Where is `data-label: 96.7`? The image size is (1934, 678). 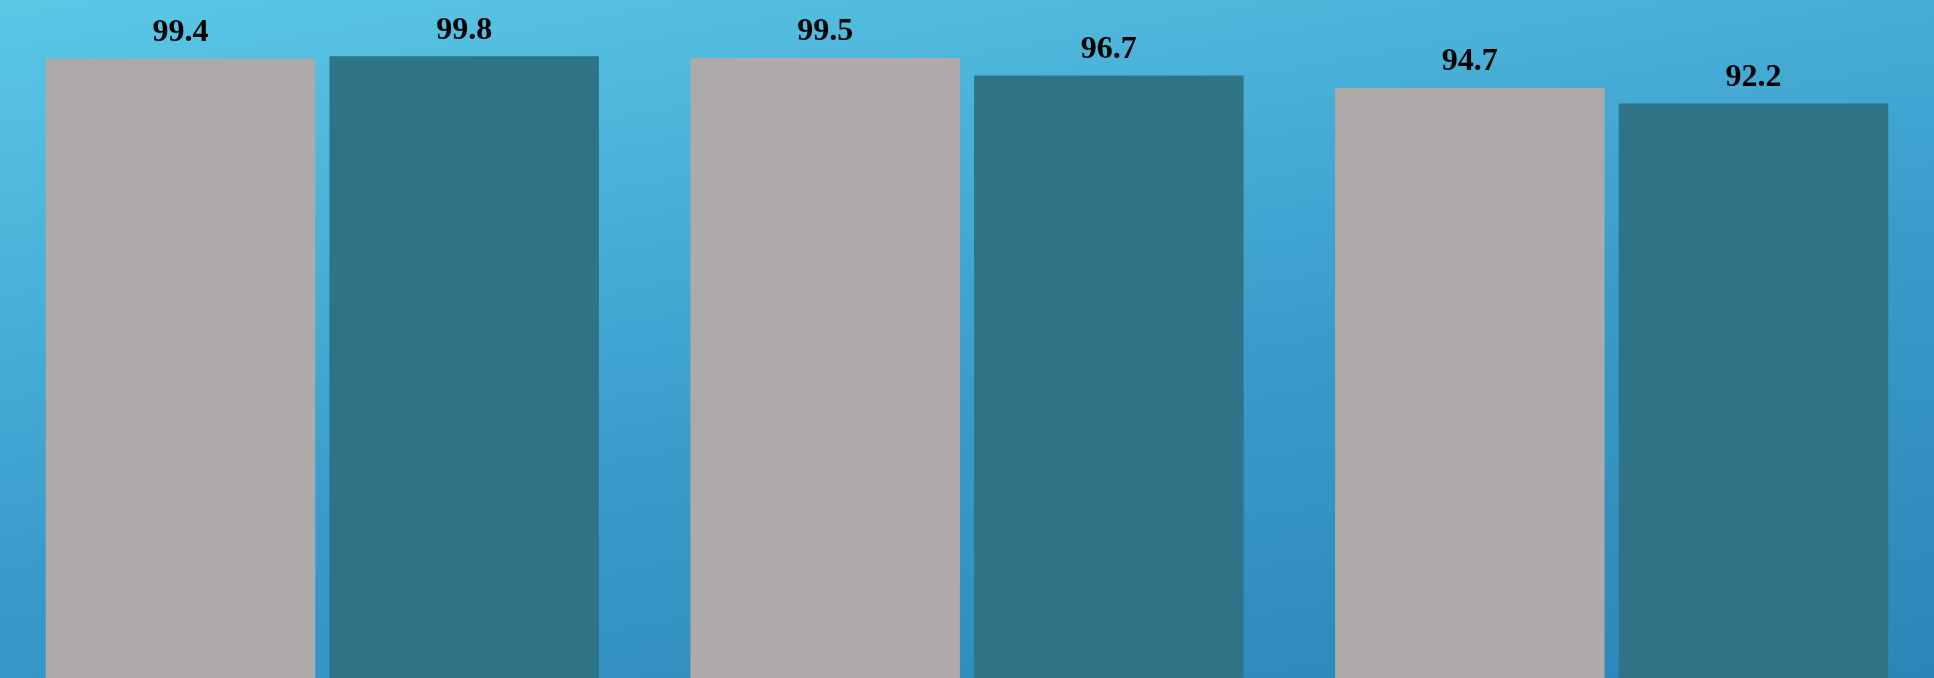
data-label: 96.7 is located at coordinates (1108, 46).